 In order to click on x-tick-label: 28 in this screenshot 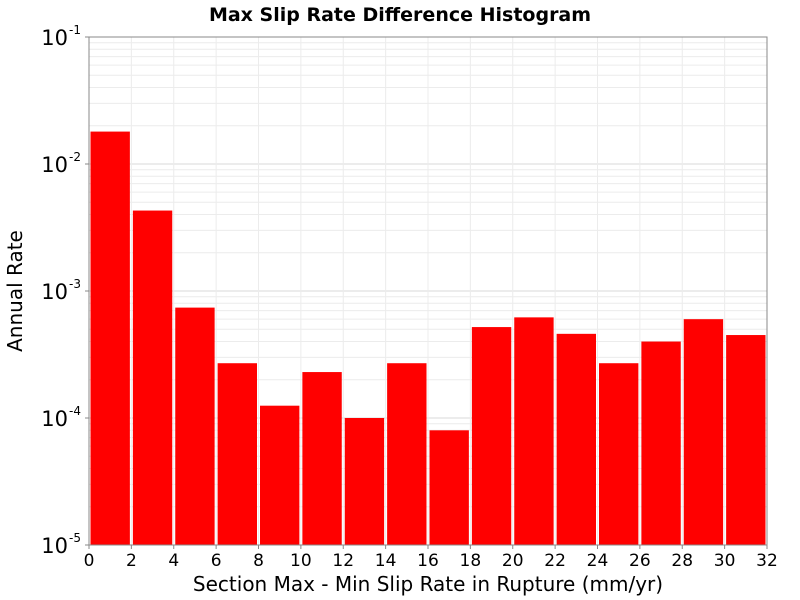, I will do `click(682, 561)`.